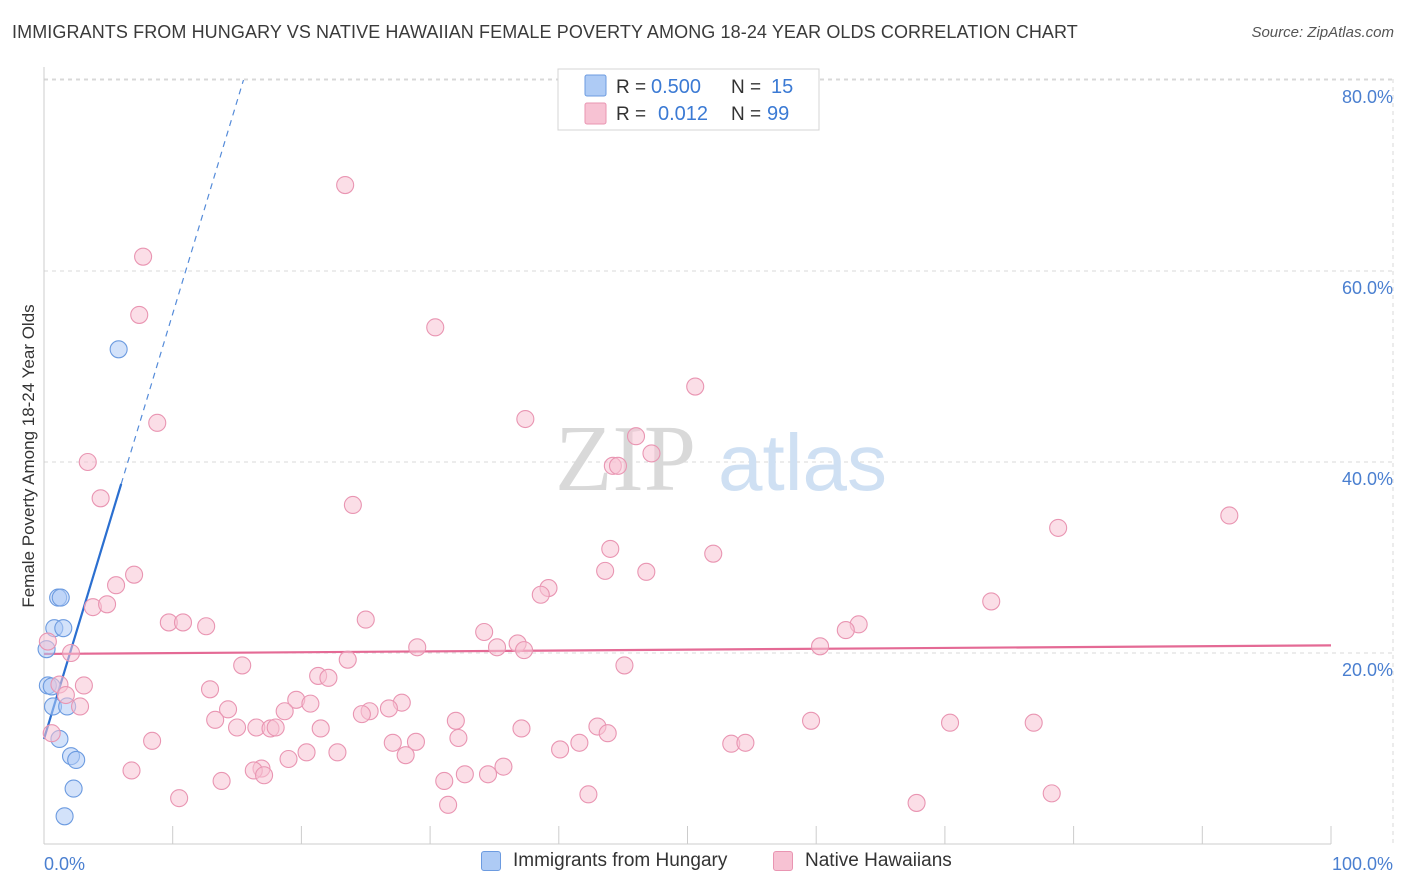 The height and width of the screenshot is (892, 1406). Describe the element at coordinates (676, 87) in the screenshot. I see `legend-top-r-value: 0.500` at that location.